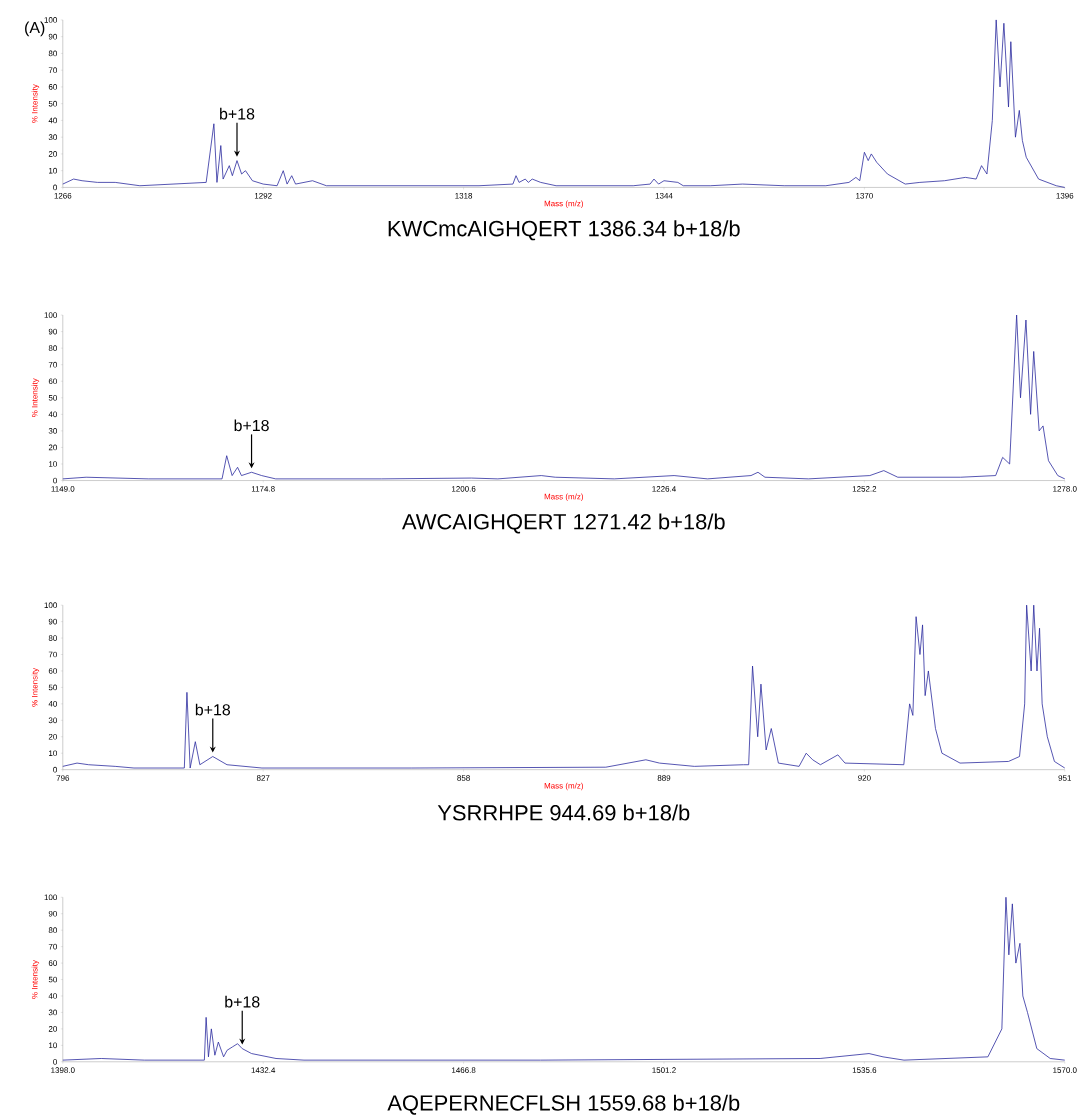  What do you see at coordinates (564, 230) in the screenshot?
I see `text: KWCmcAIGHQERT 1386.34 b+18/b` at bounding box center [564, 230].